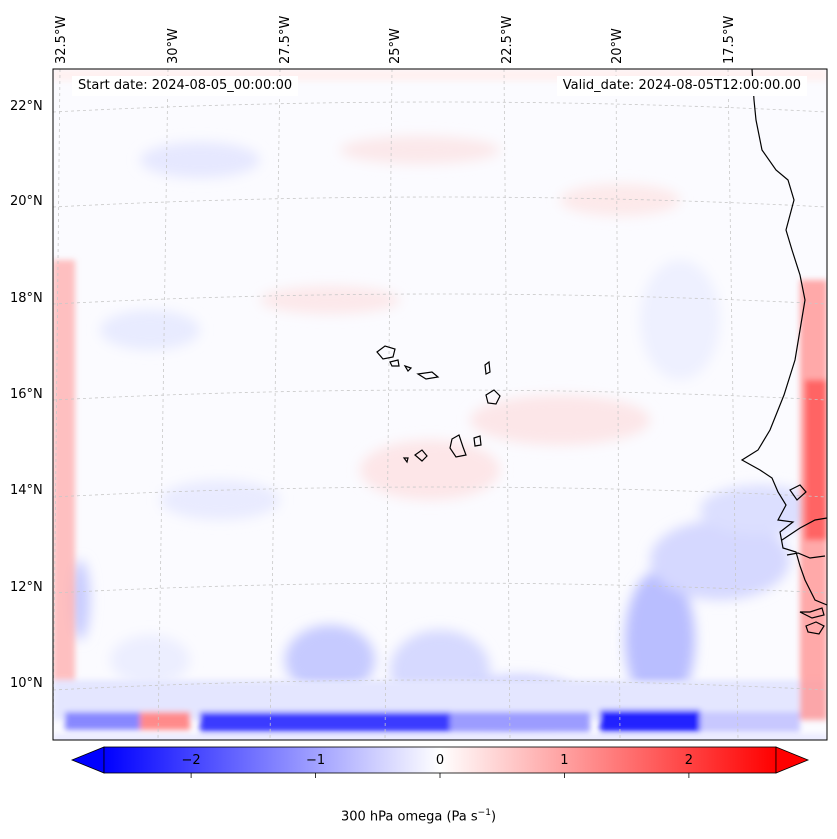 The height and width of the screenshot is (839, 837). I want to click on colorbar-tick-label: −2, so click(191, 760).